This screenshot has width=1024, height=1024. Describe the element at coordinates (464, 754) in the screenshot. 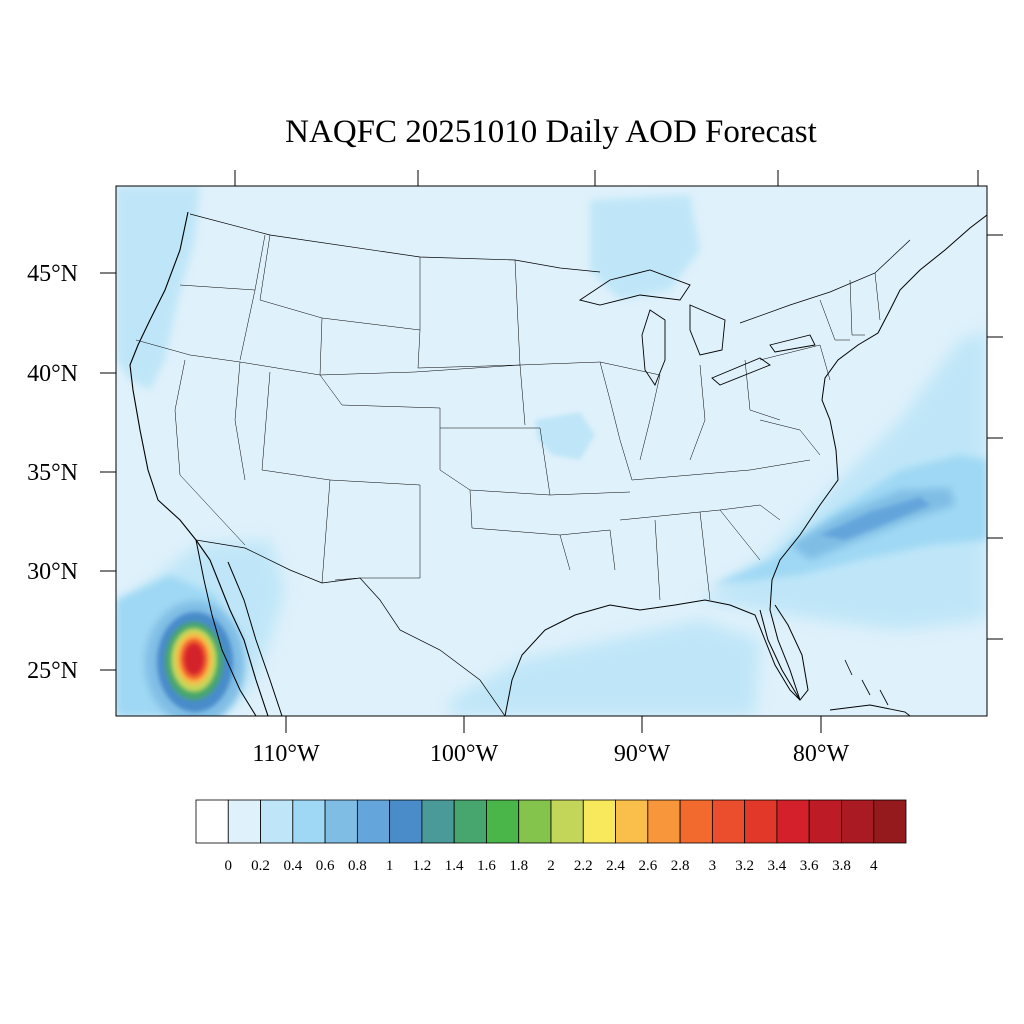

I see `lon-label: 100°W` at that location.